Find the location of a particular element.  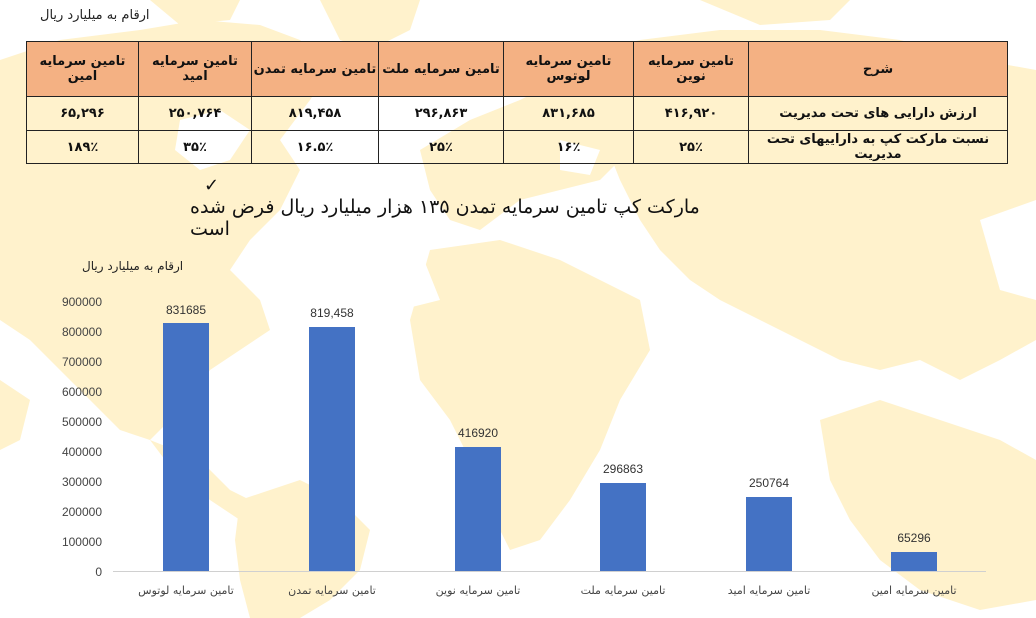

y-tick: 400000 is located at coordinates (81, 452).